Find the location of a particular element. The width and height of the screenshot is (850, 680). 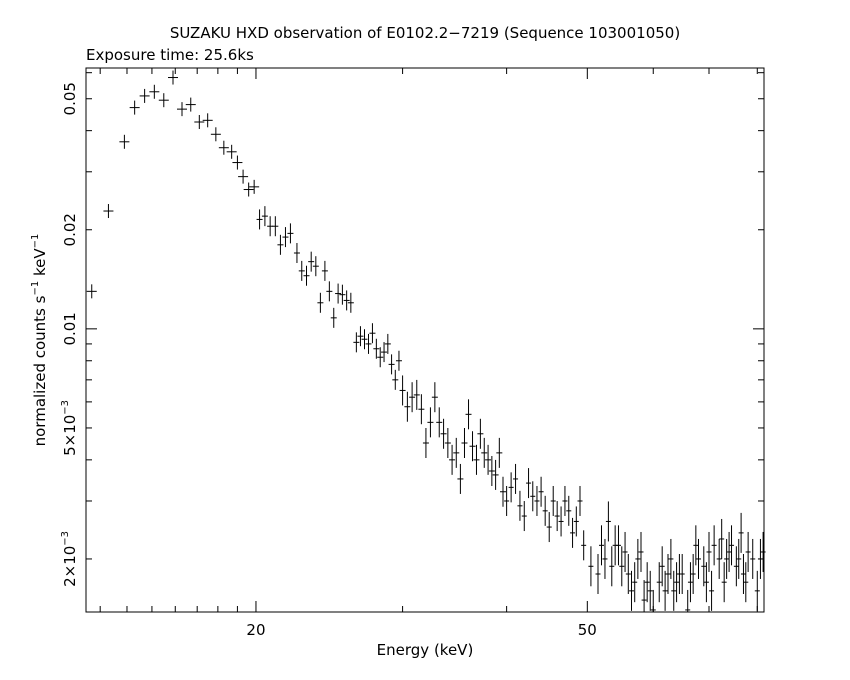

chart-subtitle: Exposure time: 25.6ks is located at coordinates (170, 55).